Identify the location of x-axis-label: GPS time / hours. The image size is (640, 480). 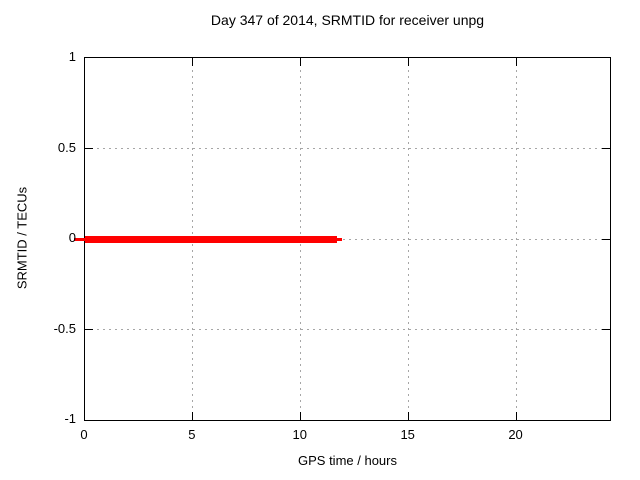
(347, 460).